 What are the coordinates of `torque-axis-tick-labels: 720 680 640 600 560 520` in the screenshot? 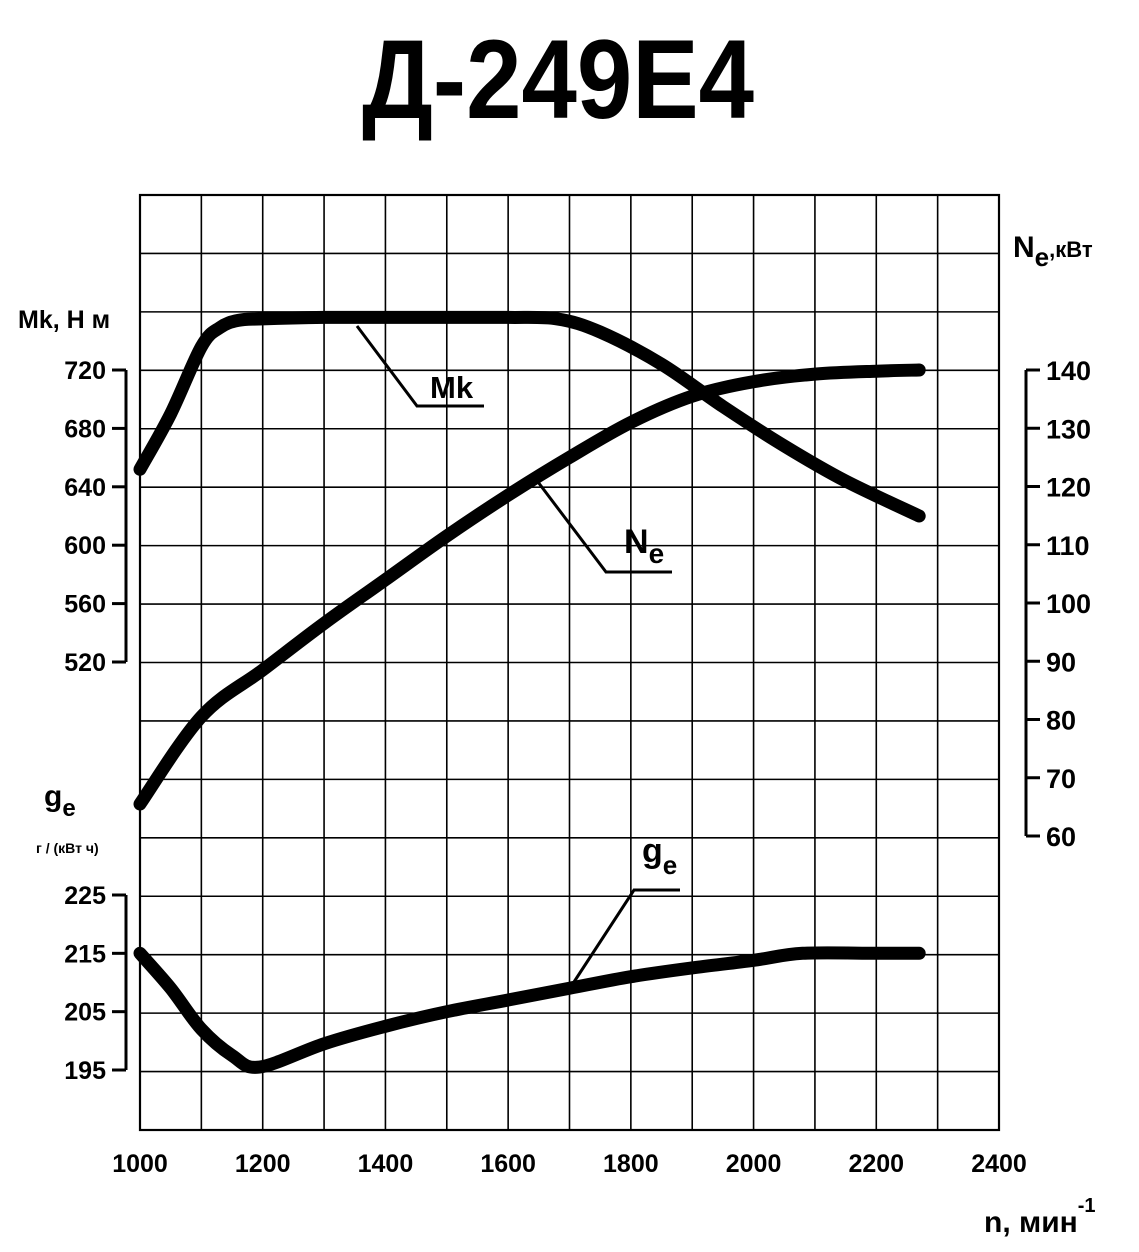 It's located at (85, 517).